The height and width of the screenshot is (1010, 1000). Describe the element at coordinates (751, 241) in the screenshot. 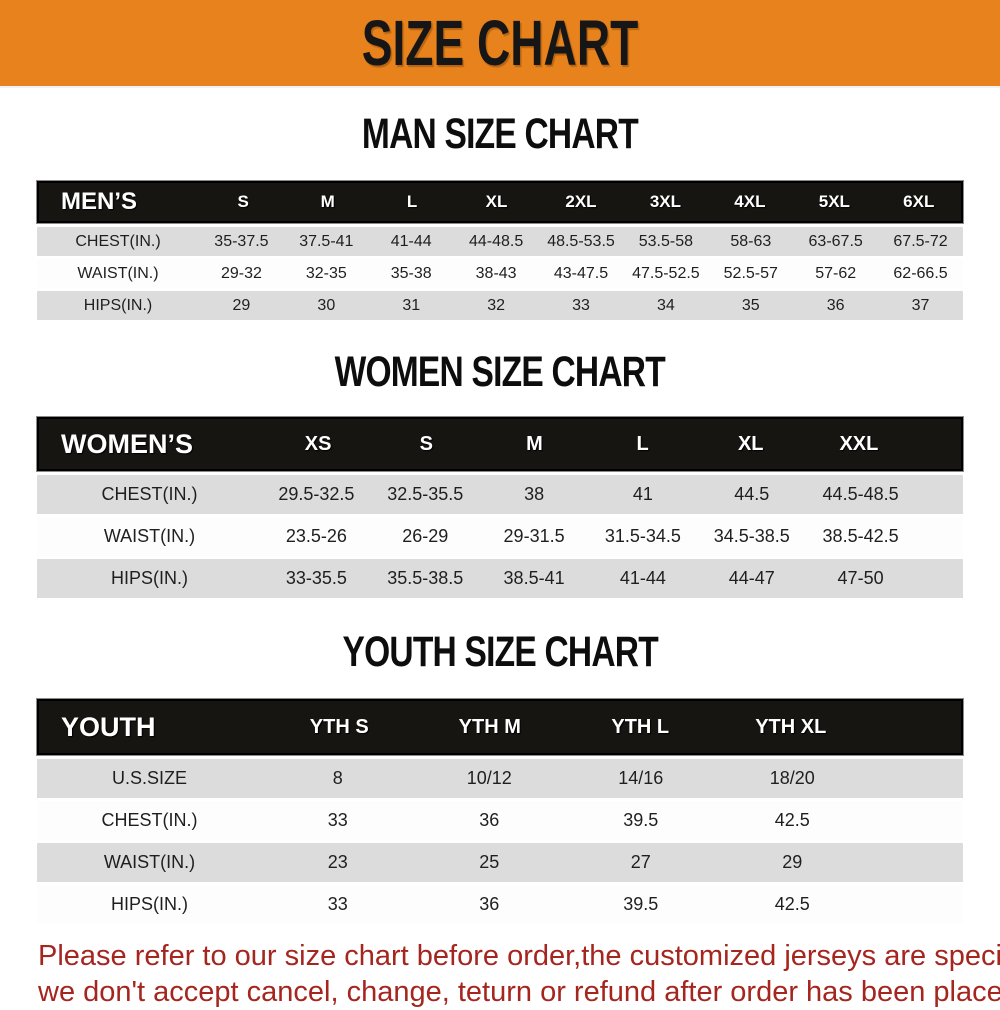

I see `value-cell: 58-63` at that location.